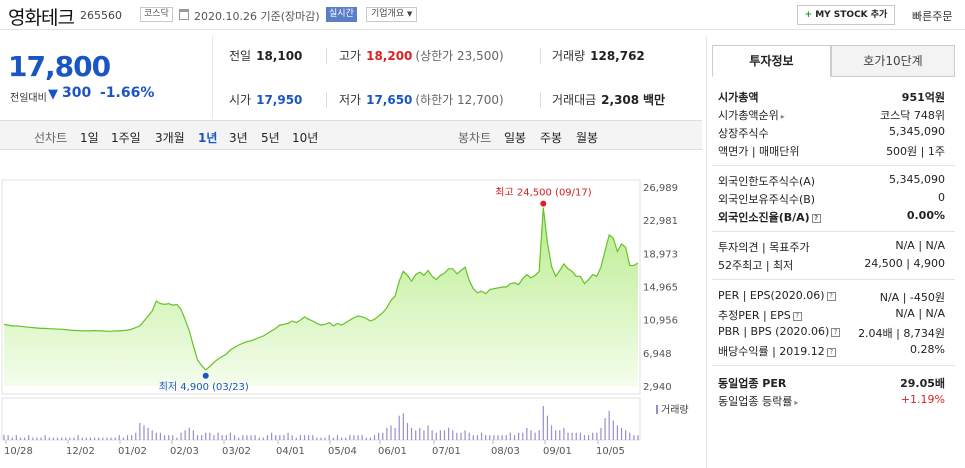 This screenshot has width=965, height=468. What do you see at coordinates (89, 138) in the screenshot?
I see `period-1d: 1일` at bounding box center [89, 138].